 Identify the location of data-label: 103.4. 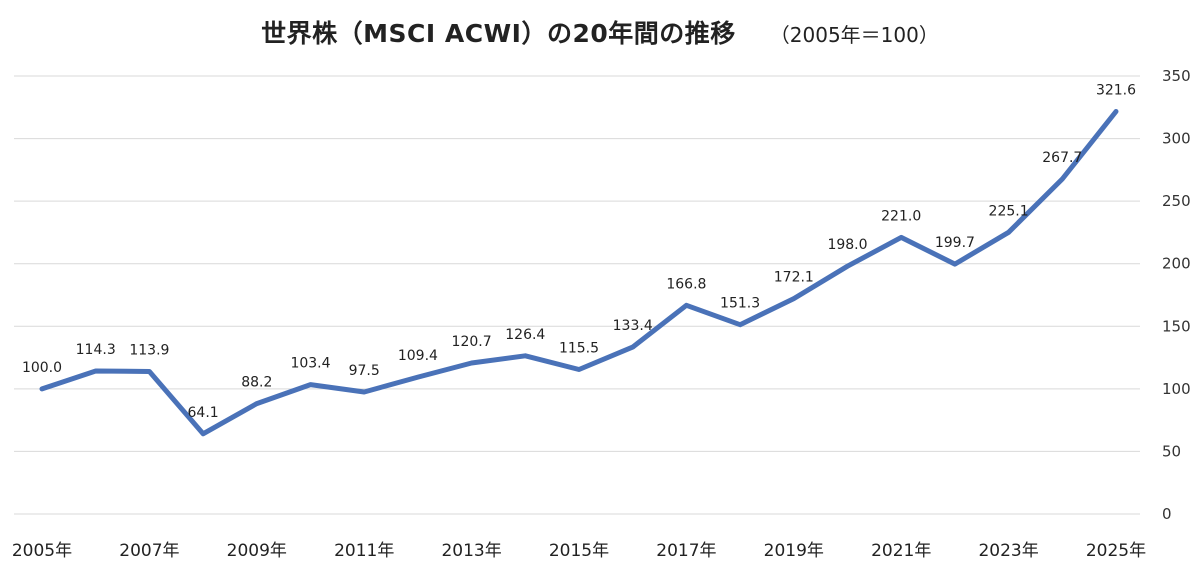
(310, 364).